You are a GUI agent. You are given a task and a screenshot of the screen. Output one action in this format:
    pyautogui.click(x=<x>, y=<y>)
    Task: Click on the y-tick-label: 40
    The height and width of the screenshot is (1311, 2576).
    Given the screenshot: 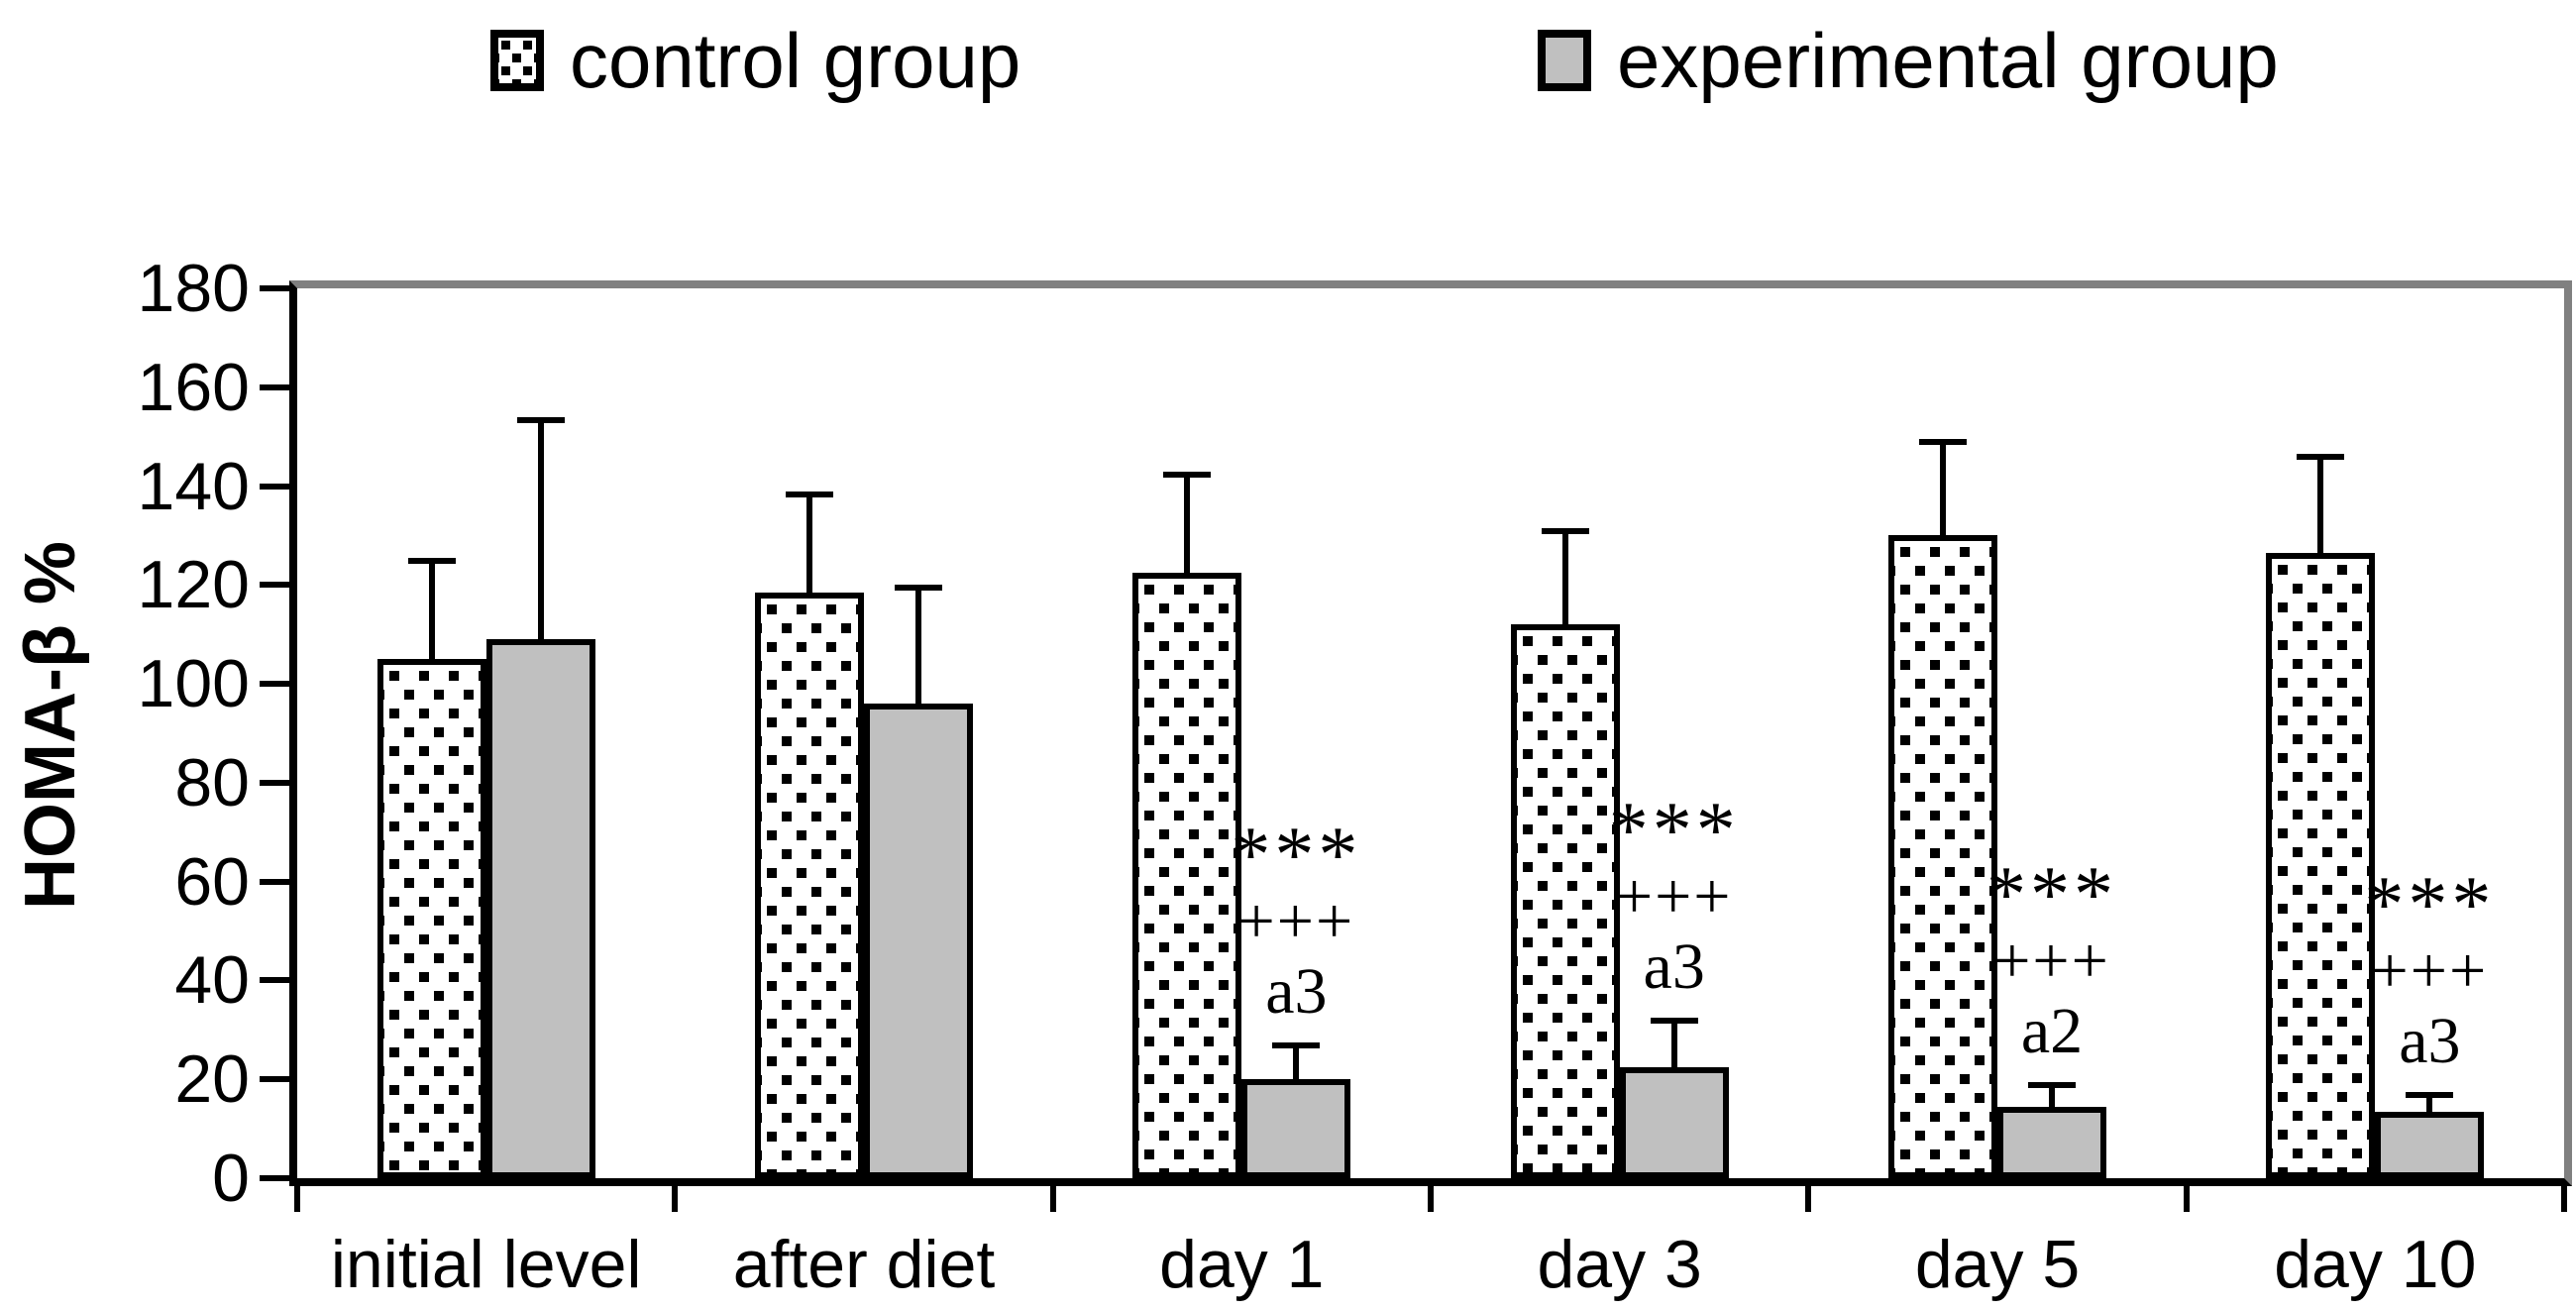 What is the action you would take?
    pyautogui.click(x=212, y=980)
    